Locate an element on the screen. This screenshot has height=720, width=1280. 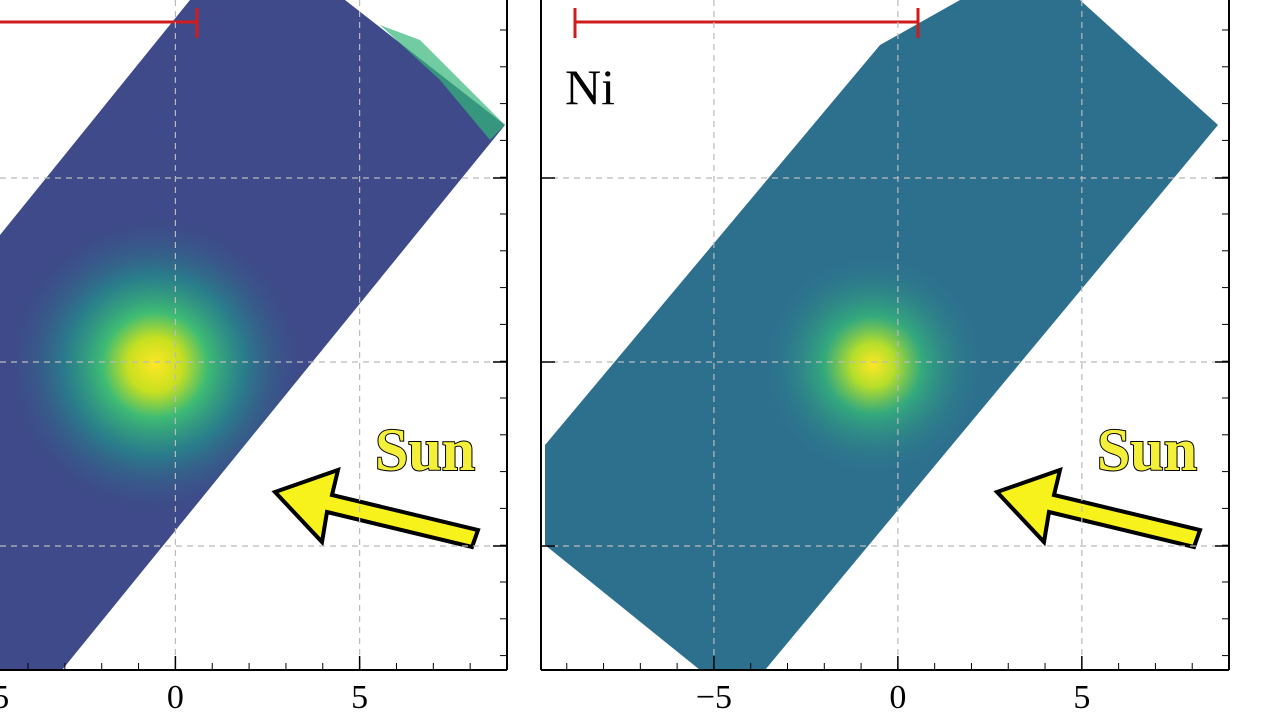
panel-label: Ni is located at coordinates (590, 87).